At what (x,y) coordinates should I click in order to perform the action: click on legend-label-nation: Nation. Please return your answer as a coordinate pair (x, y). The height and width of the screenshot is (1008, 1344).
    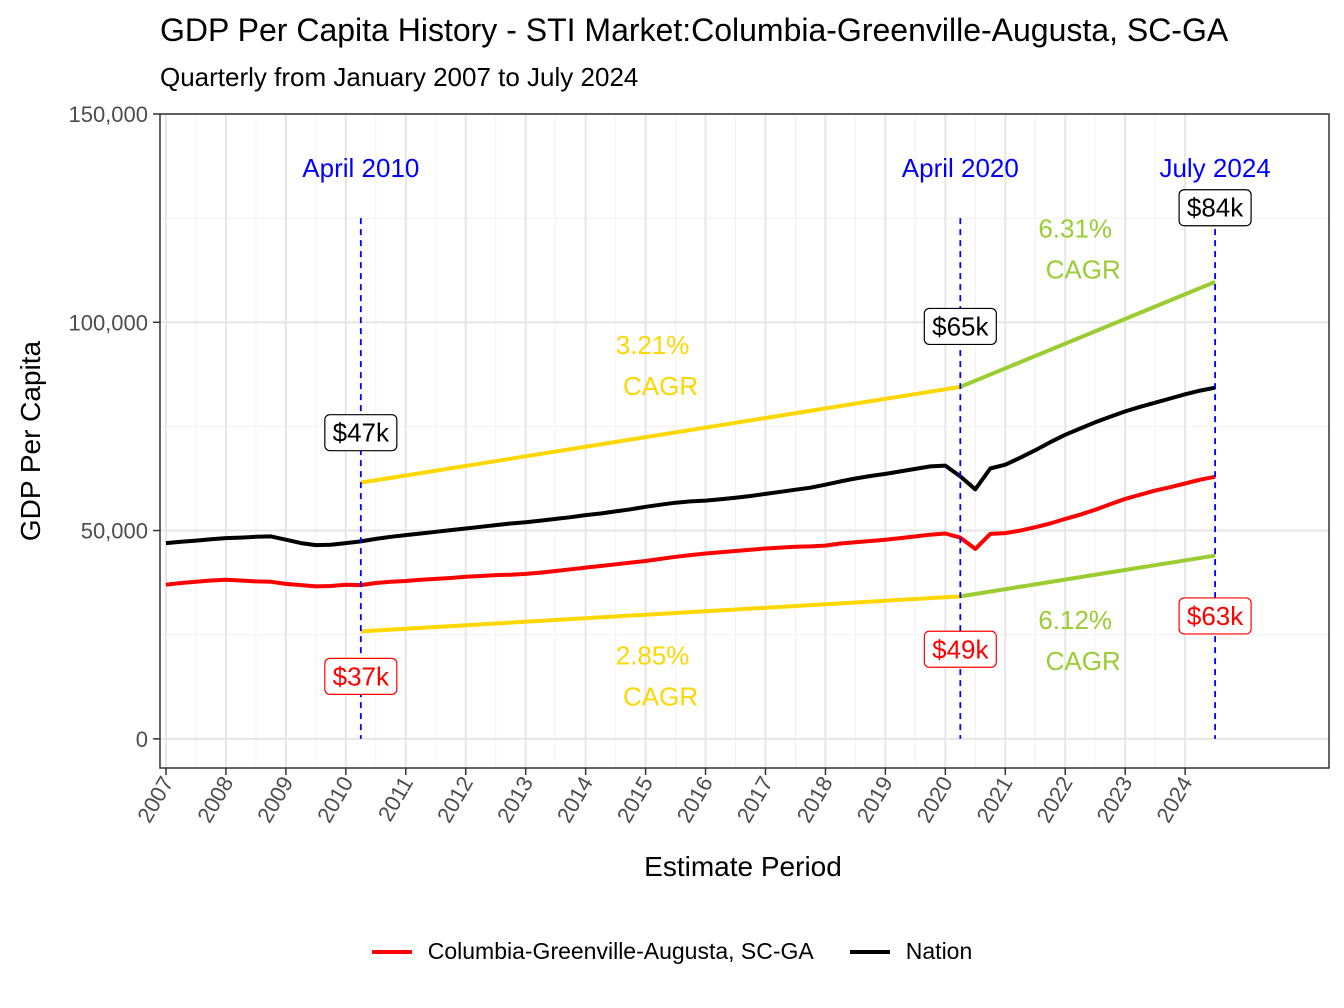
    Looking at the image, I should click on (939, 951).